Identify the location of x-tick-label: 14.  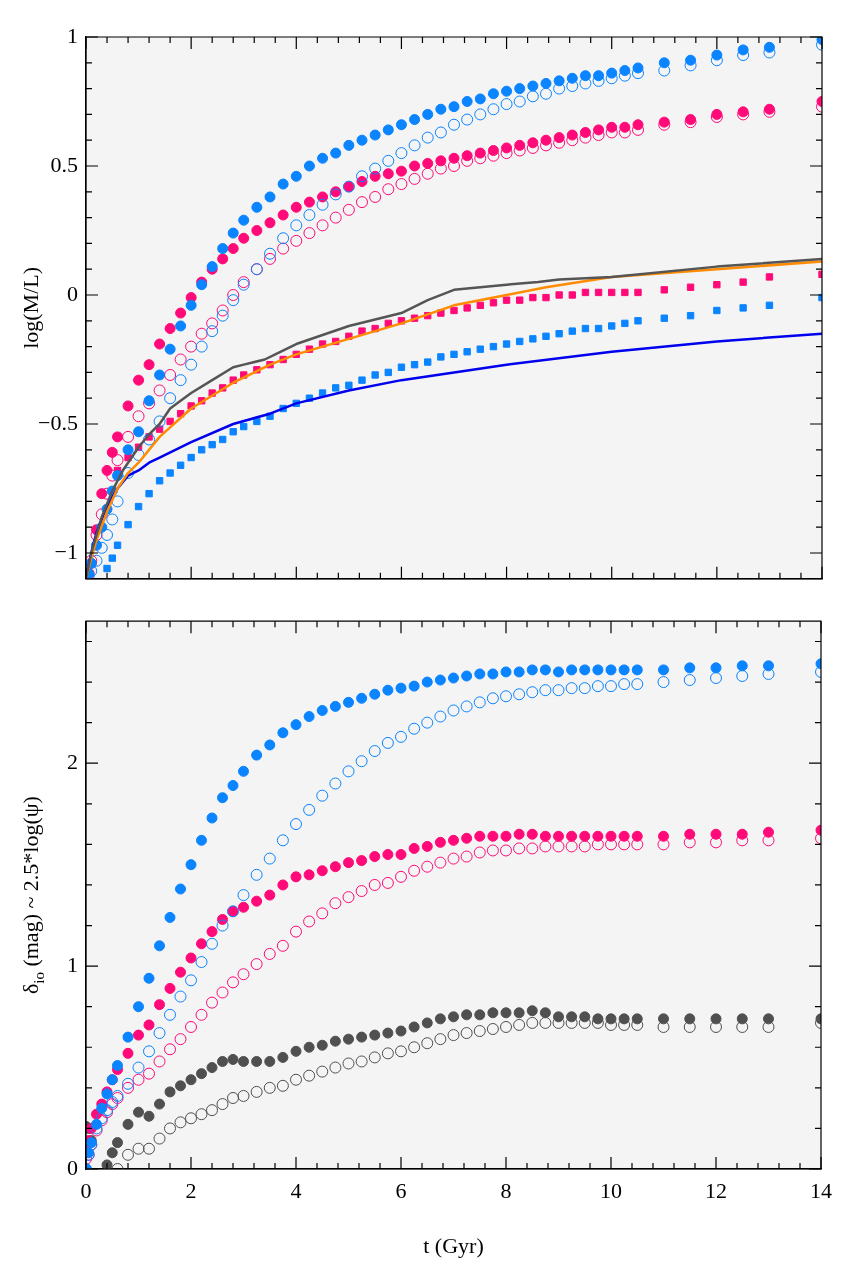
(821, 1190).